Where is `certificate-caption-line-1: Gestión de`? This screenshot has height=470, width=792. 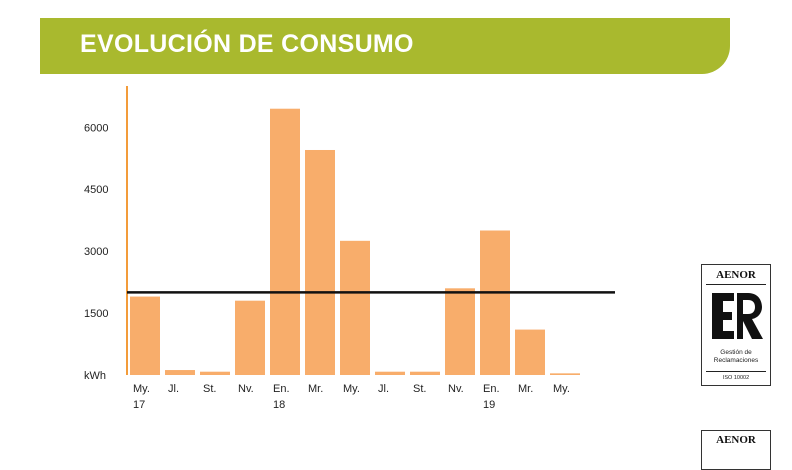 certificate-caption-line-1: Gestión de is located at coordinates (736, 352).